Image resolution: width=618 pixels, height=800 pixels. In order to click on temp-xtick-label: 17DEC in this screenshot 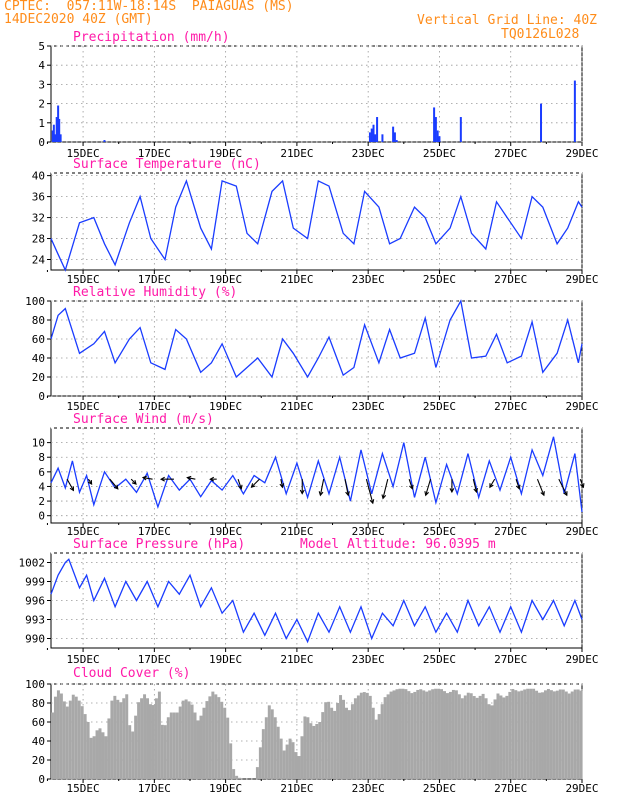, I will do `click(154, 279)`.